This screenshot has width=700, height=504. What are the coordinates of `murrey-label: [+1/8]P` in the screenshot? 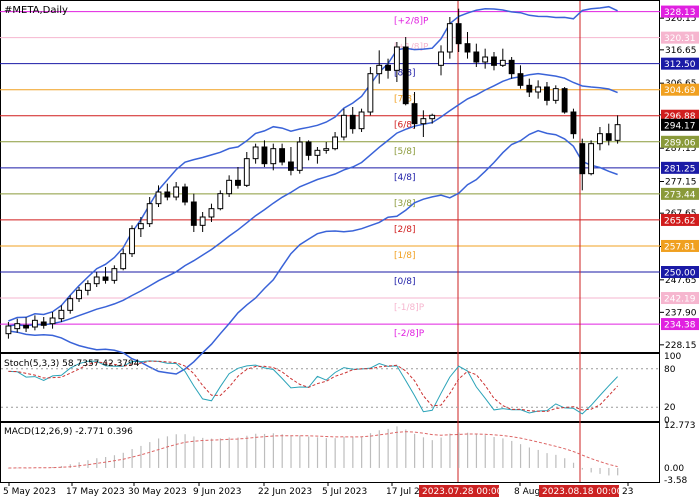 It's located at (411, 48).